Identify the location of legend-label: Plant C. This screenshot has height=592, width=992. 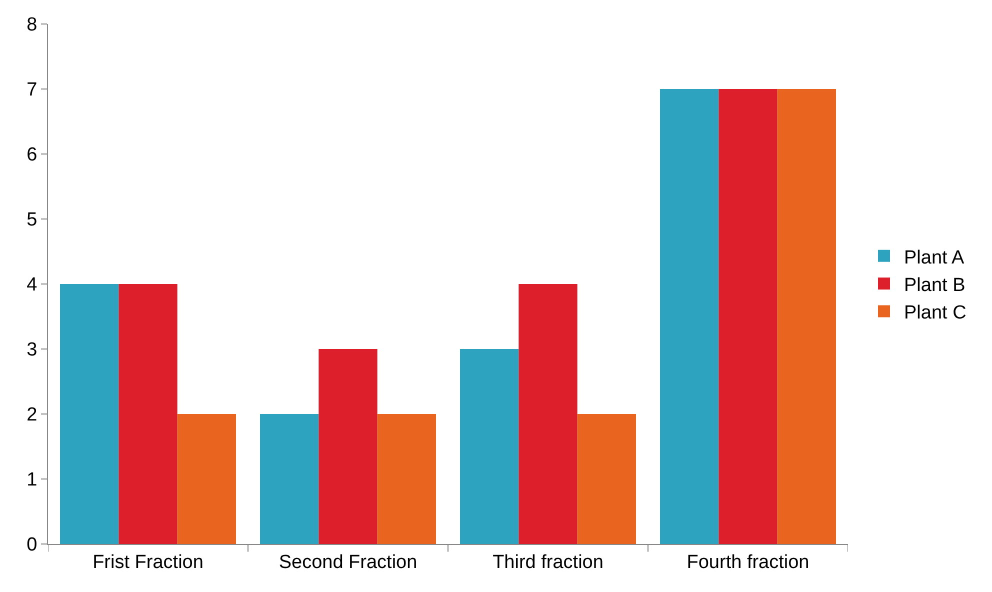
(935, 313).